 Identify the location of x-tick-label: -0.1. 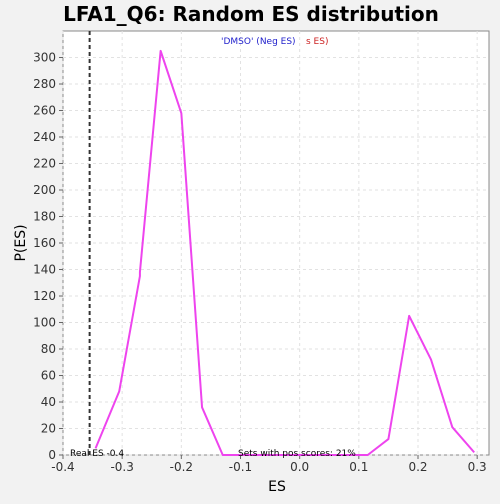
(240, 467).